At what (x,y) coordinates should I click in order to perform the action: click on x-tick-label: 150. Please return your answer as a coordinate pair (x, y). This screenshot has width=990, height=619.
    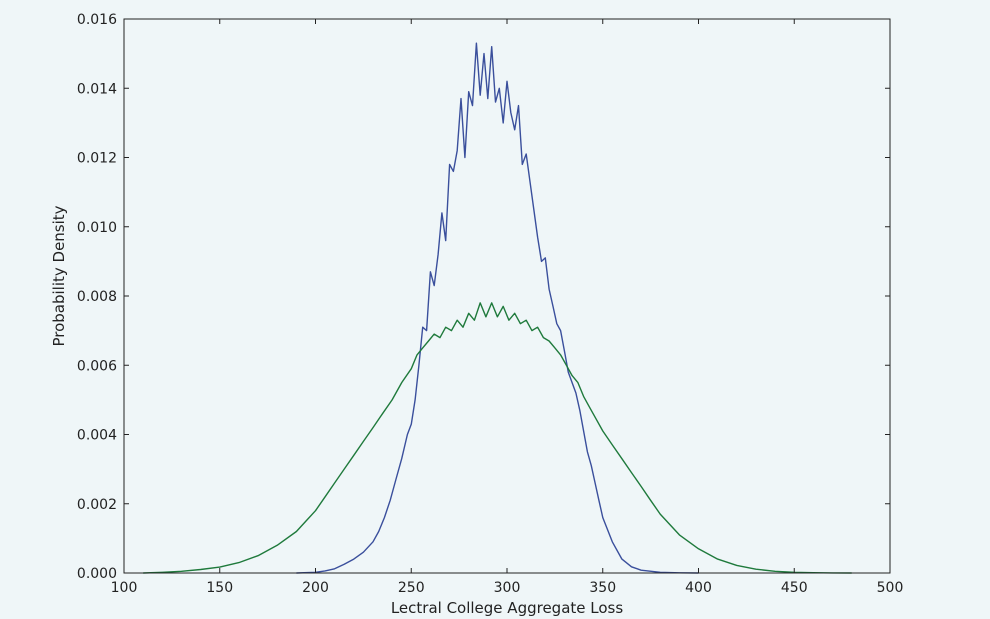
    Looking at the image, I should click on (219, 588).